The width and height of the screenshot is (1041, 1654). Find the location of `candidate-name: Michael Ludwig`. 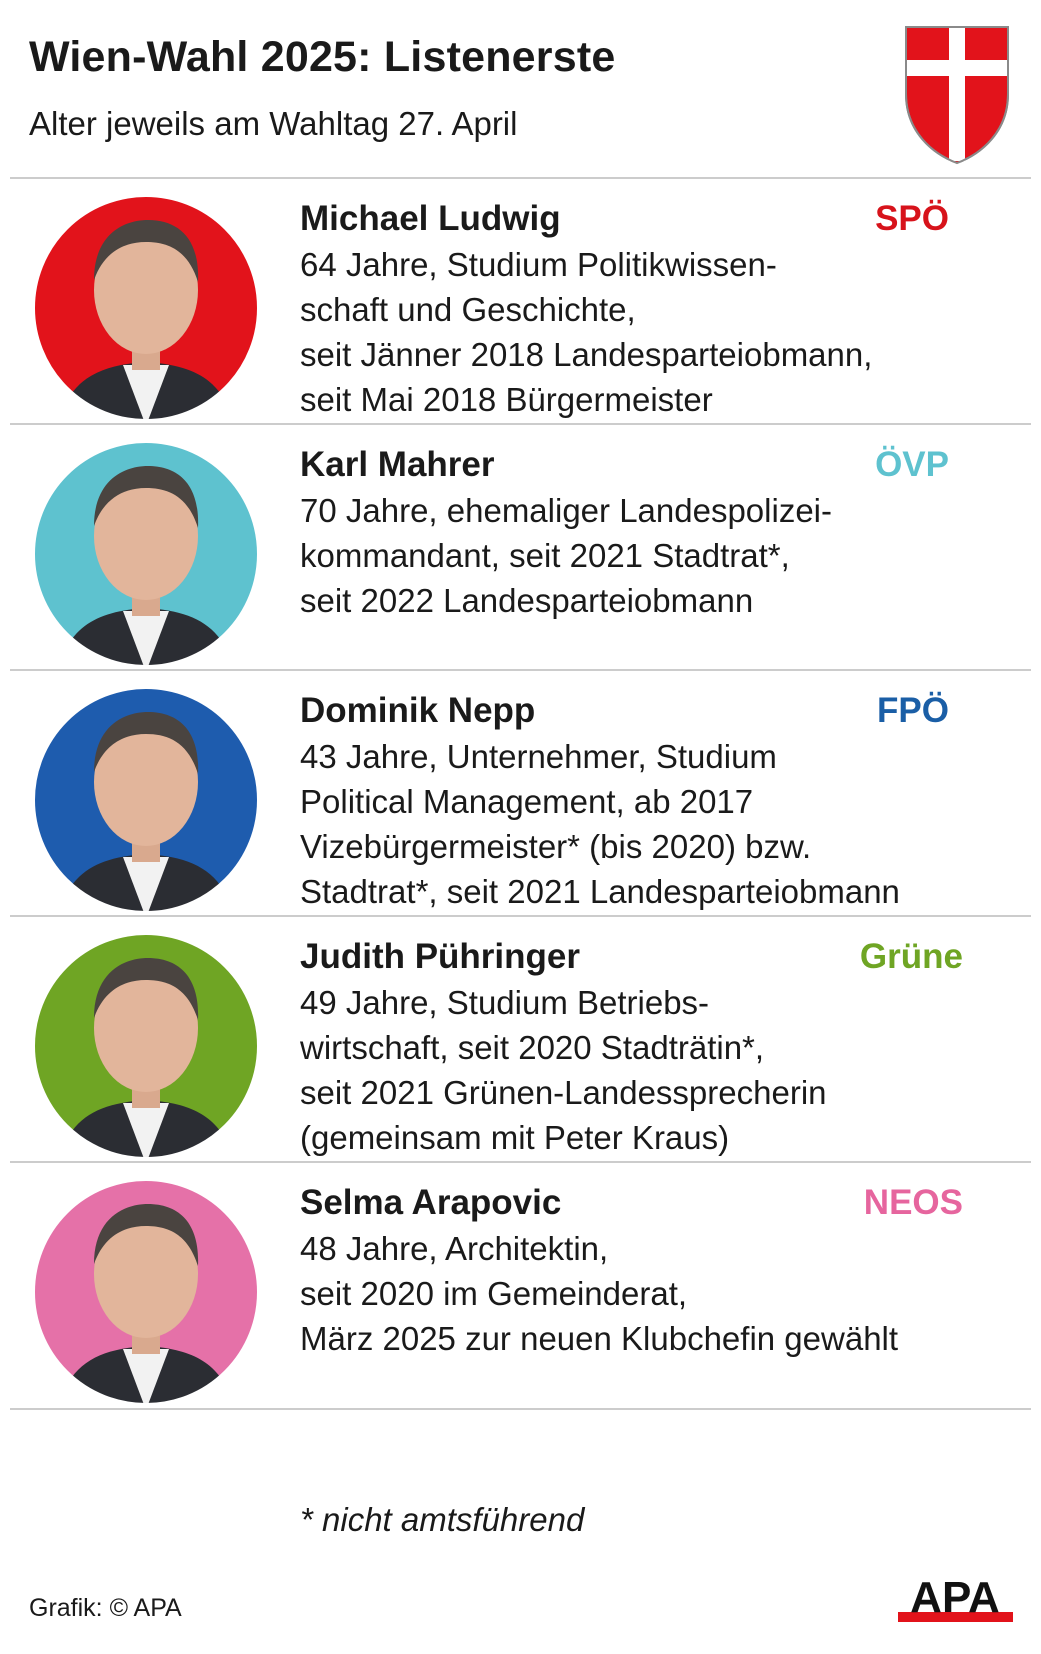

candidate-name: Michael Ludwig is located at coordinates (430, 218).